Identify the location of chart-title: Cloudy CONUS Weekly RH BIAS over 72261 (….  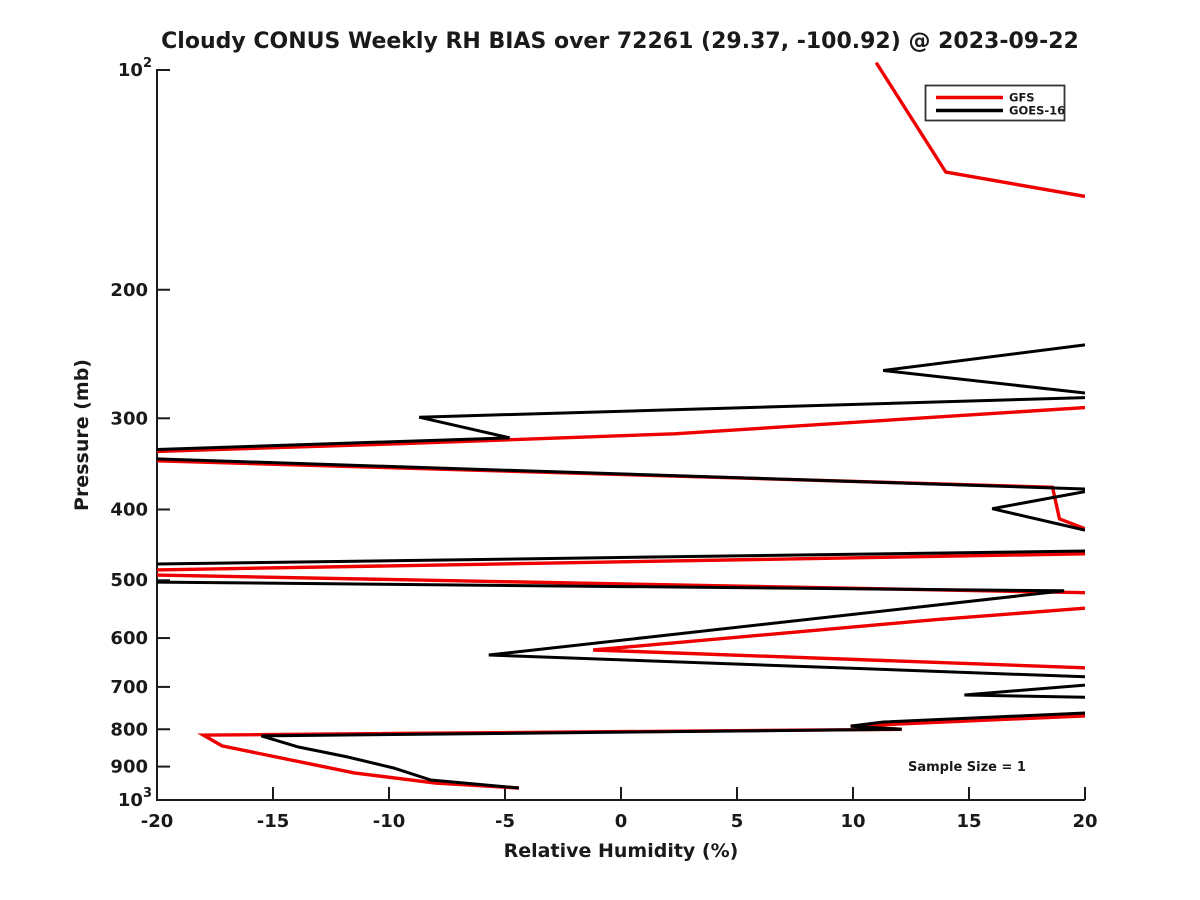
(620, 41).